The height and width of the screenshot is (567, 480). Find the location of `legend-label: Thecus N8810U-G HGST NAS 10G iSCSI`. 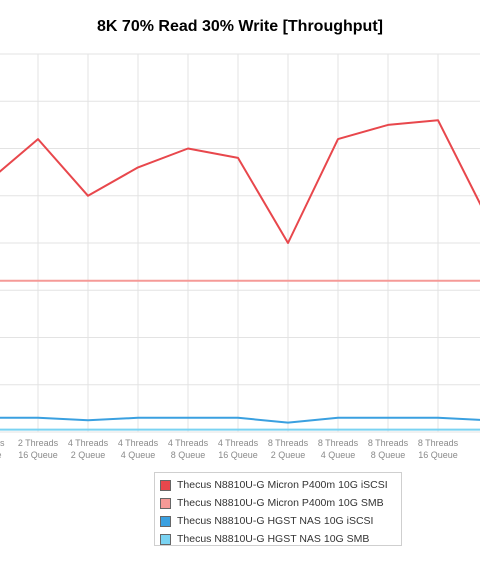

legend-label: Thecus N8810U-G HGST NAS 10G iSCSI is located at coordinates (275, 521).